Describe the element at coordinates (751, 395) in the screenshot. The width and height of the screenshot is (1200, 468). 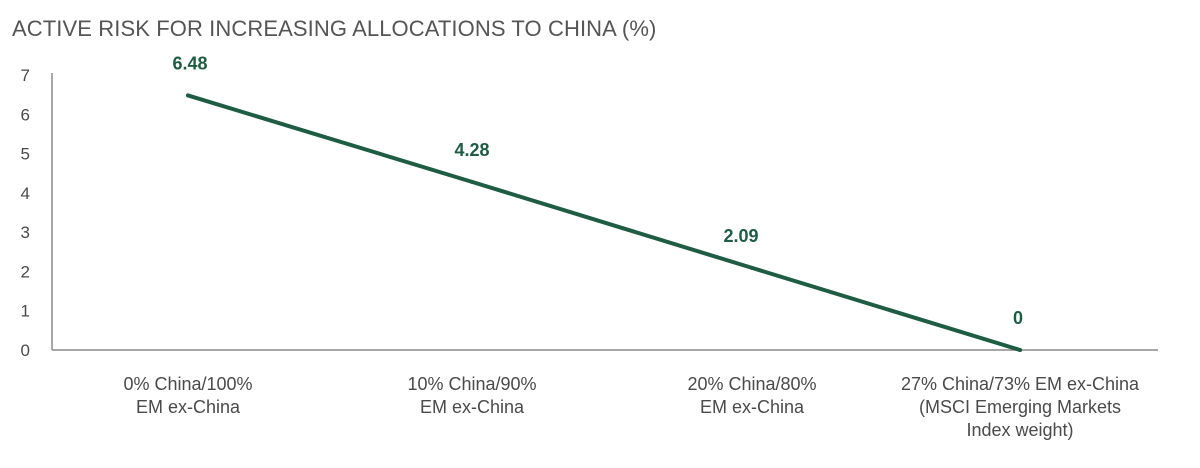
I see `x-category-label: 20% China/80% EM ex-China` at that location.